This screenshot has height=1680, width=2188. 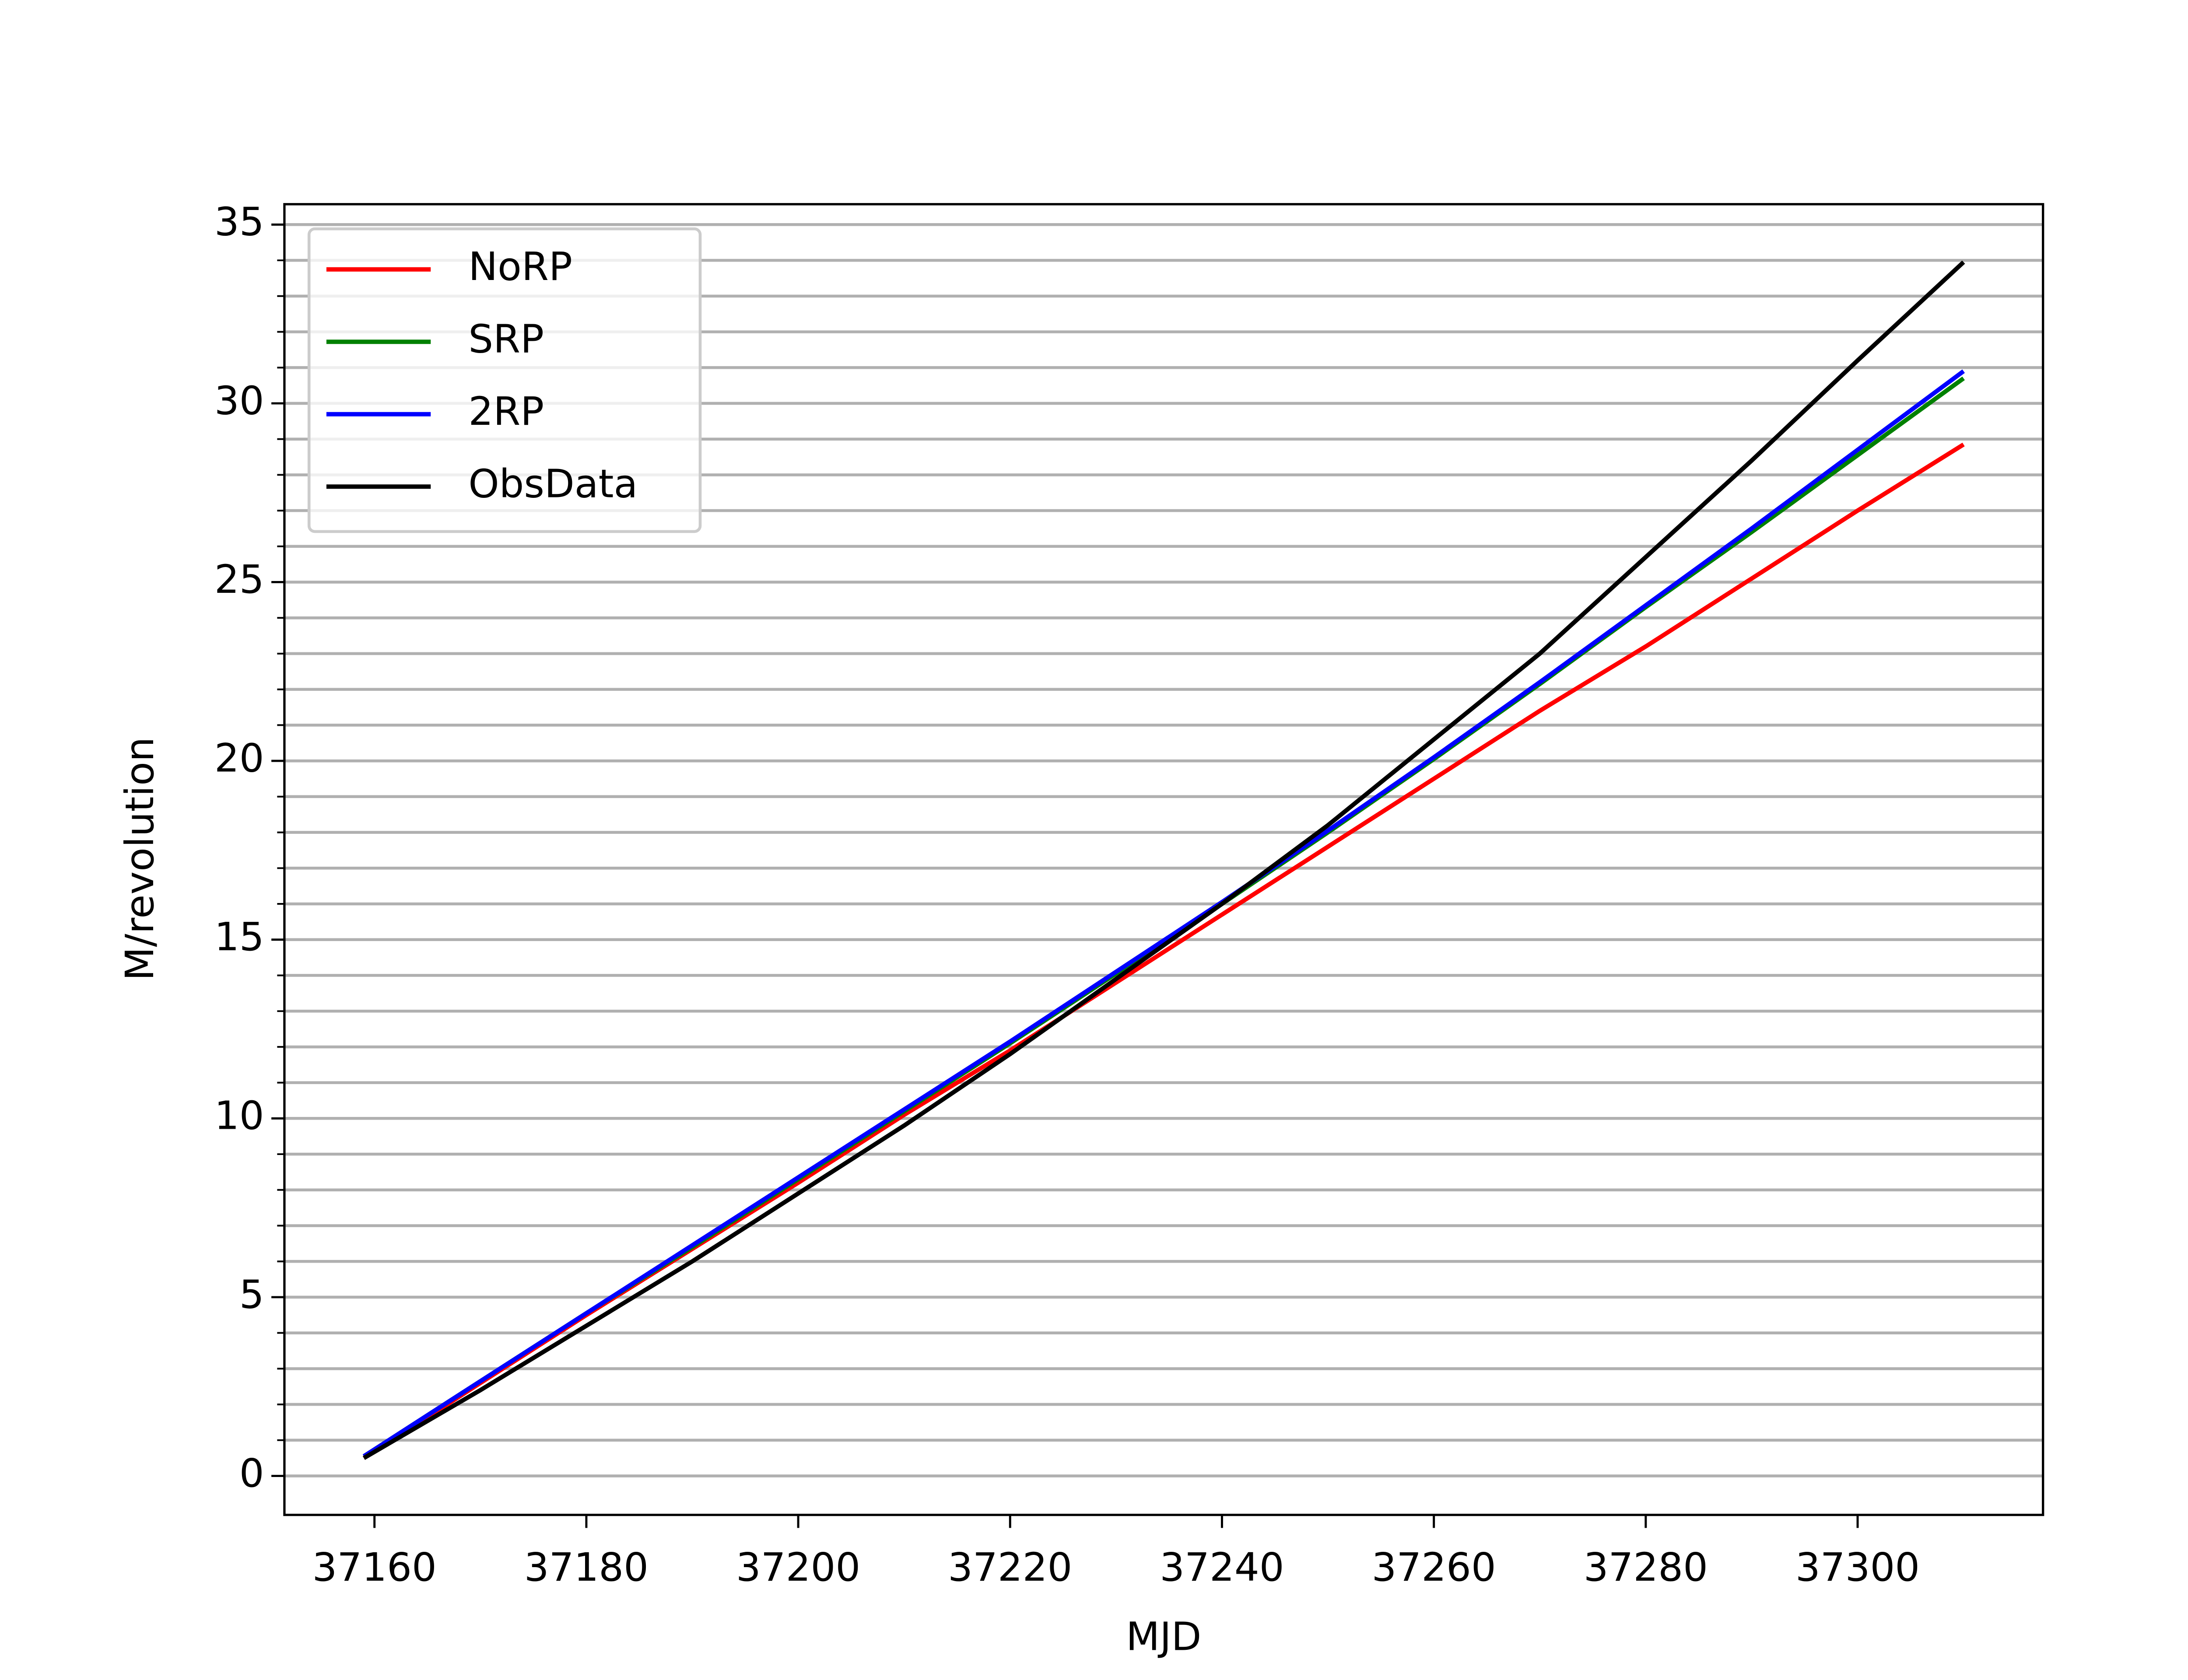 What do you see at coordinates (1646, 1567) in the screenshot?
I see `x-tick-label: 37280` at bounding box center [1646, 1567].